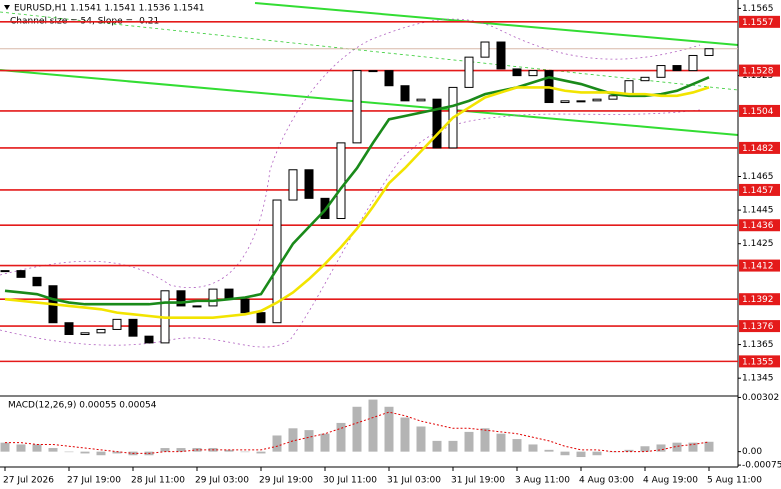 The image size is (781, 489). I want to click on x-tick-label: 27 Jul 19:00, so click(94, 481).